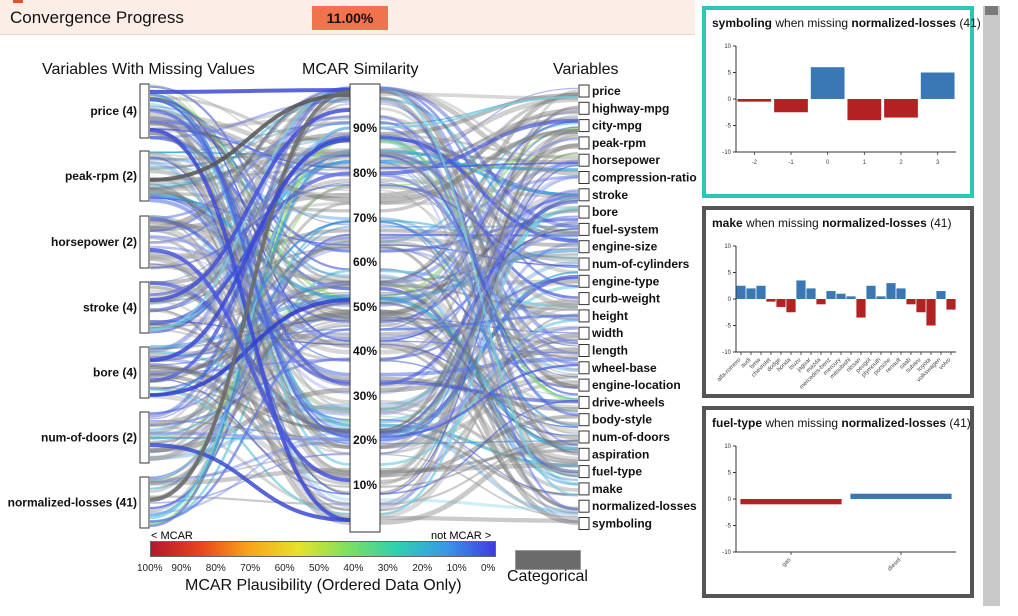 The image size is (1018, 616). I want to click on axis-tick-label: 50%, so click(365, 307).